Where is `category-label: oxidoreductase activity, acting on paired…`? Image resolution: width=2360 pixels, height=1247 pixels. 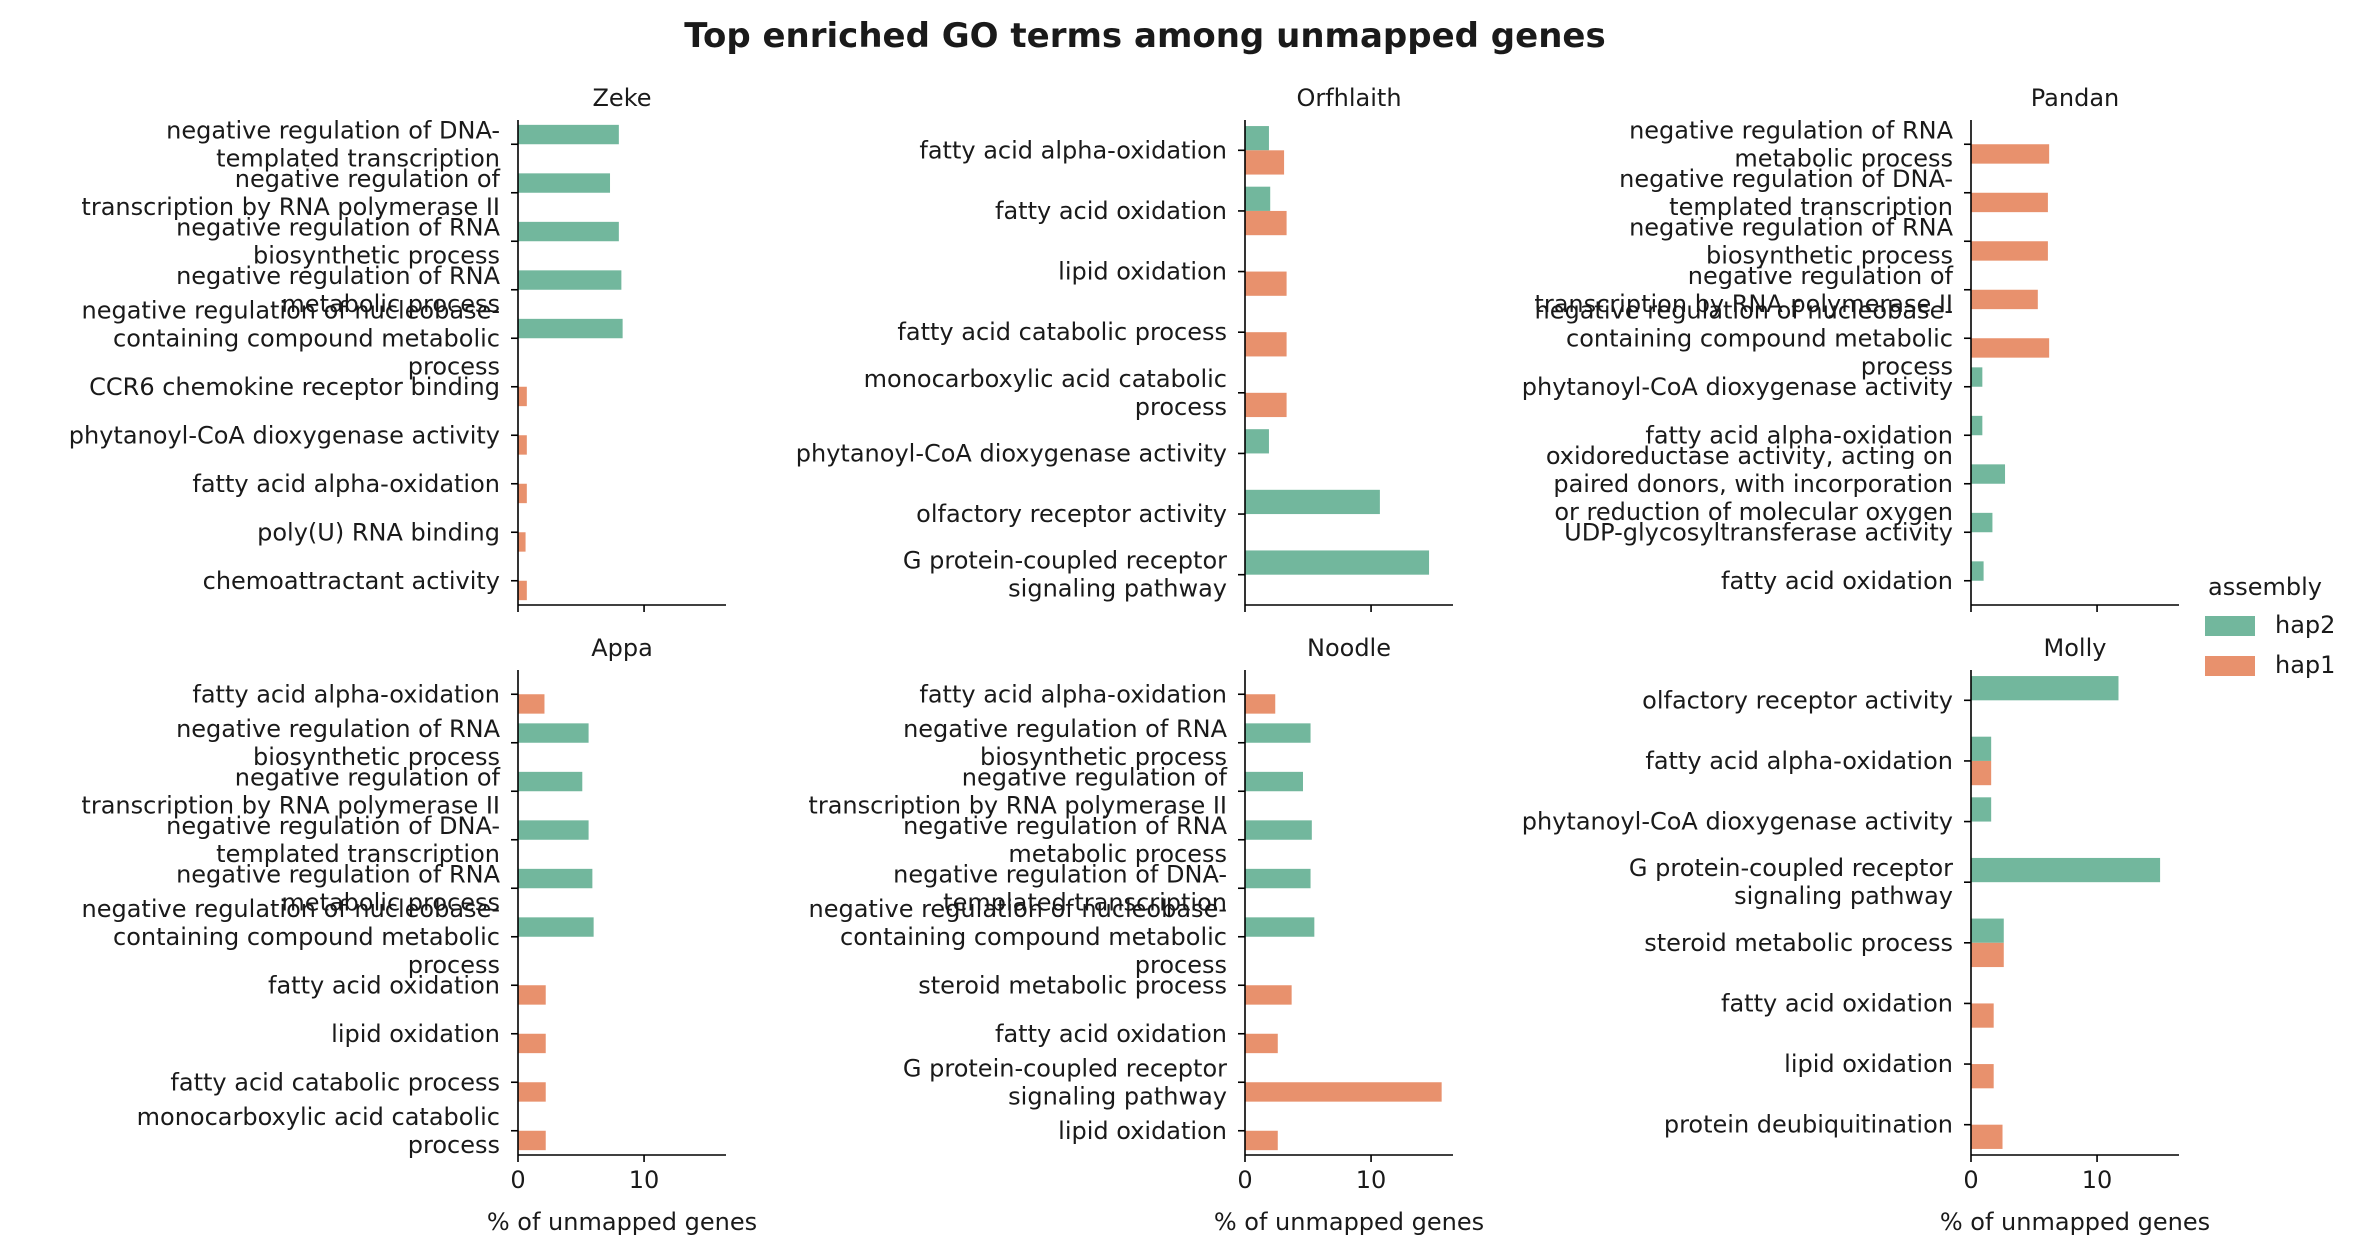
category-label: oxidoreductase activity, acting on paired… is located at coordinates (1749, 484).